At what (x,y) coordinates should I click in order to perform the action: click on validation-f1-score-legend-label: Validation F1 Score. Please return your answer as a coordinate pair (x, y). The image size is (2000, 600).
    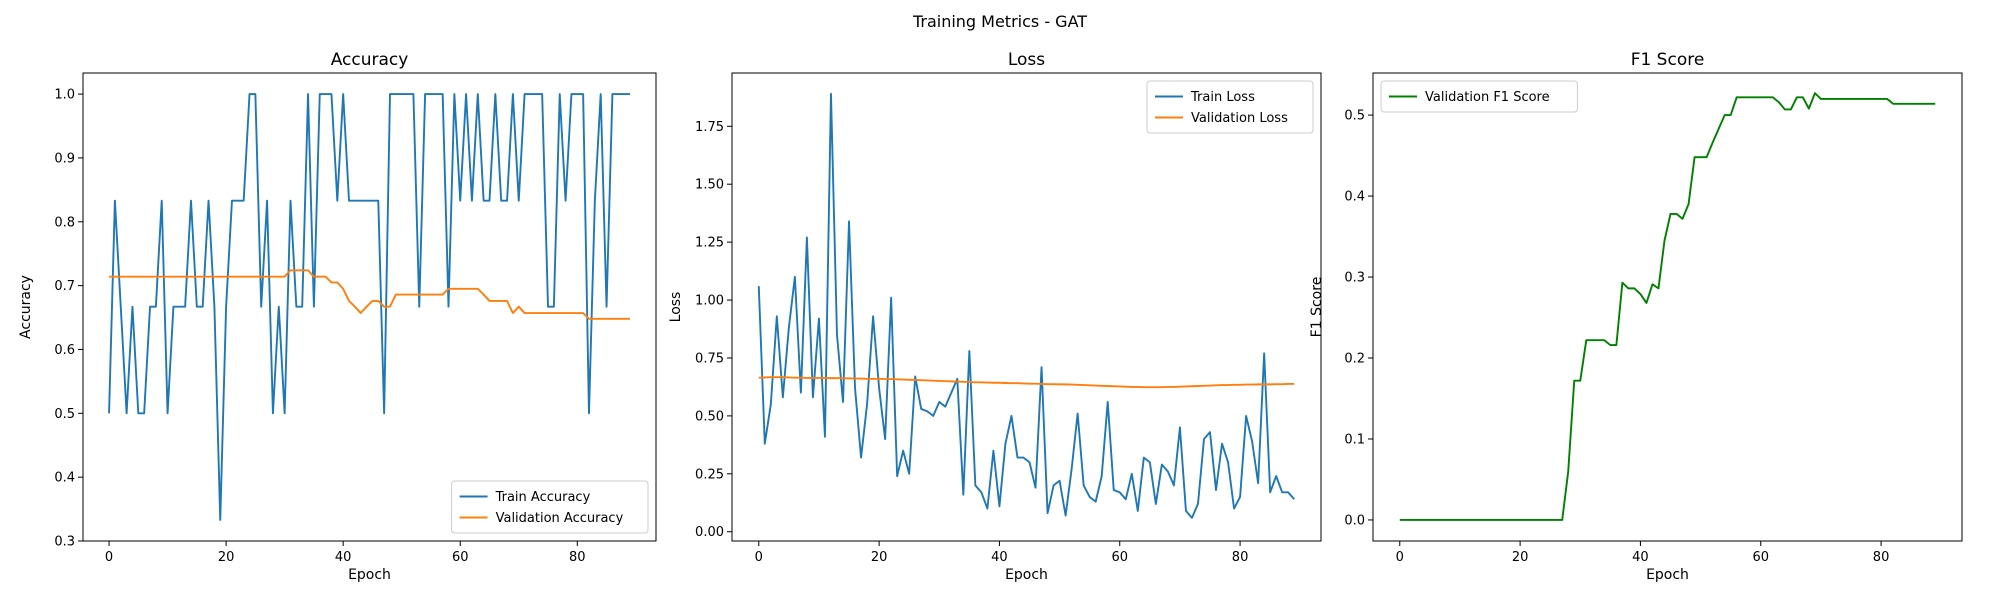
    Looking at the image, I should click on (1487, 97).